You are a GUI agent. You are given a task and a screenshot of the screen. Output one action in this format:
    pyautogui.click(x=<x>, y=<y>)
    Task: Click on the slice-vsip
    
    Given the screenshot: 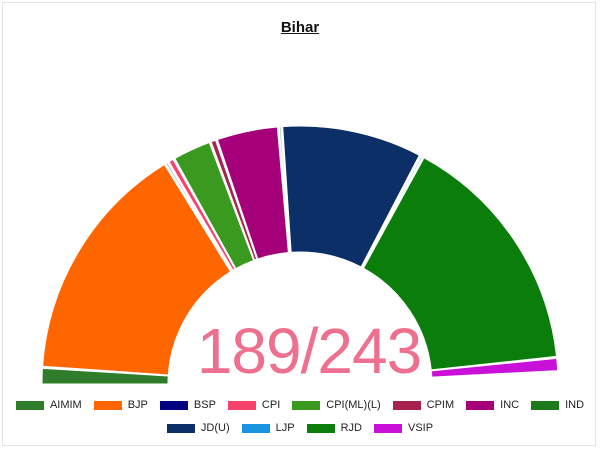 What is the action you would take?
    pyautogui.click(x=494, y=367)
    